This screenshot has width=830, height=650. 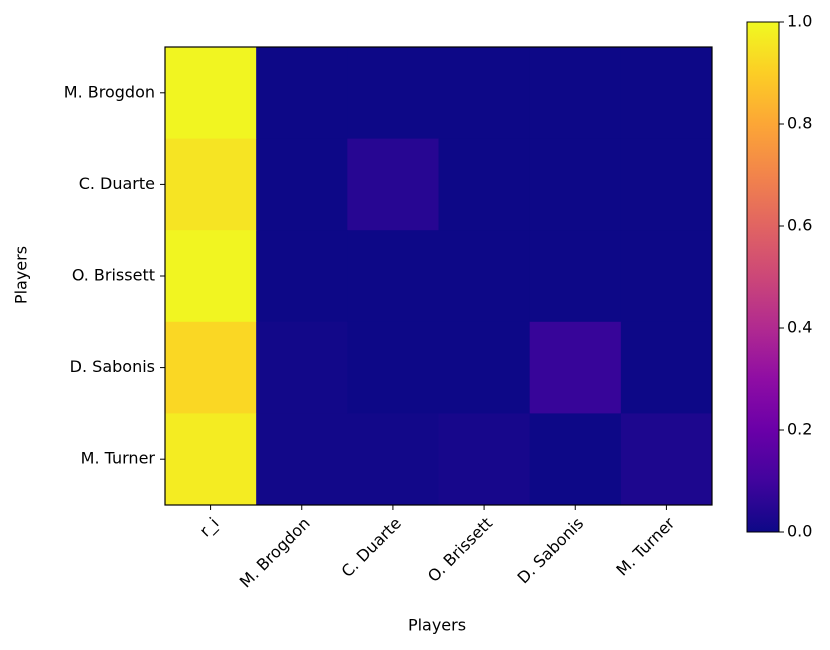 I want to click on colorbar, so click(x=763, y=277).